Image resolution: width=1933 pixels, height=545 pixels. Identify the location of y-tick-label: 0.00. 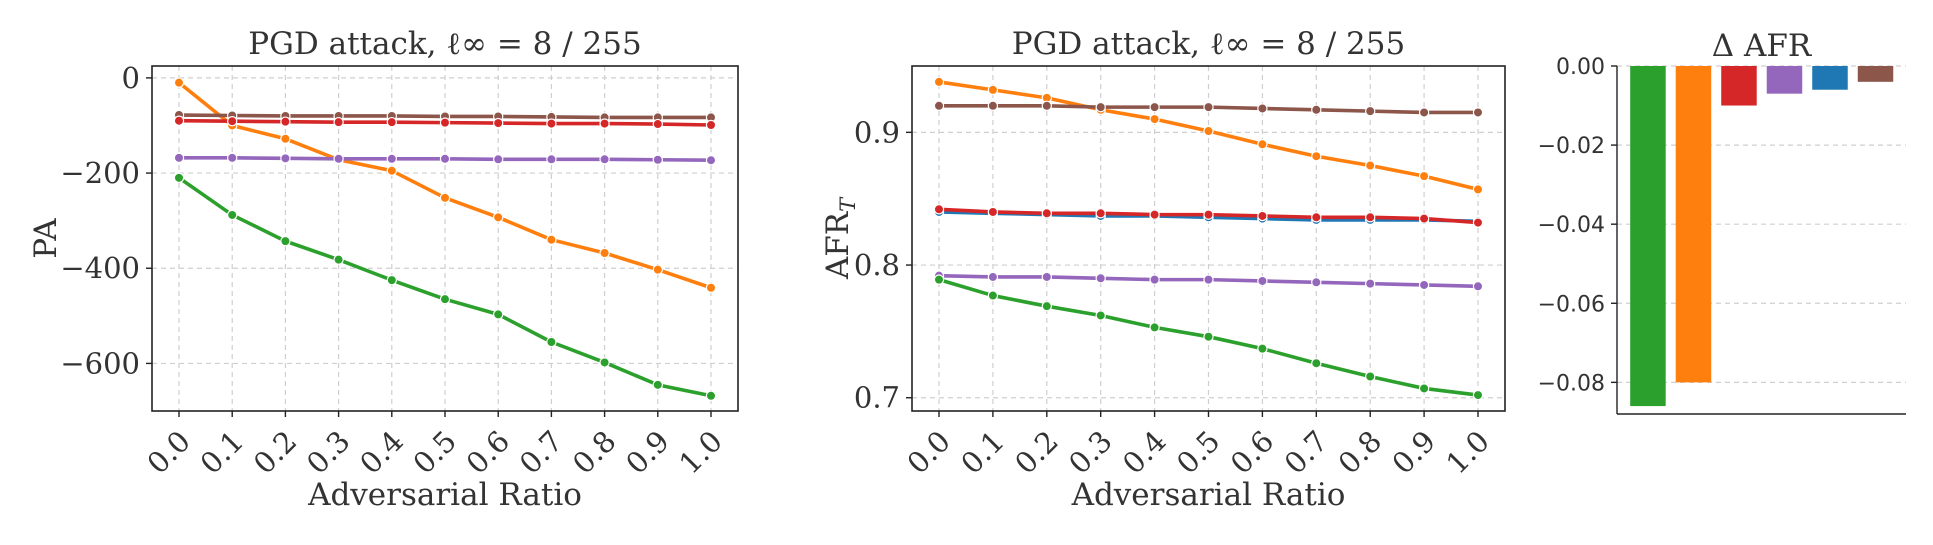
(1580, 67).